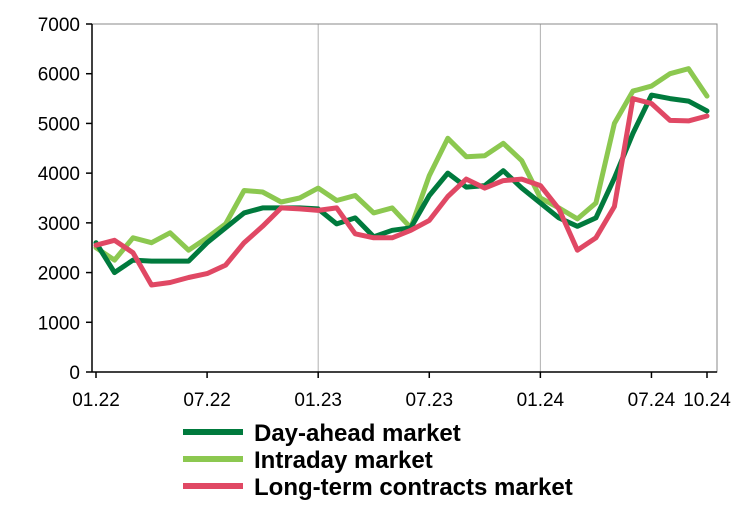 Image resolution: width=738 pixels, height=511 pixels. Describe the element at coordinates (59, 224) in the screenshot. I see `y-tick-label: 3000` at that location.